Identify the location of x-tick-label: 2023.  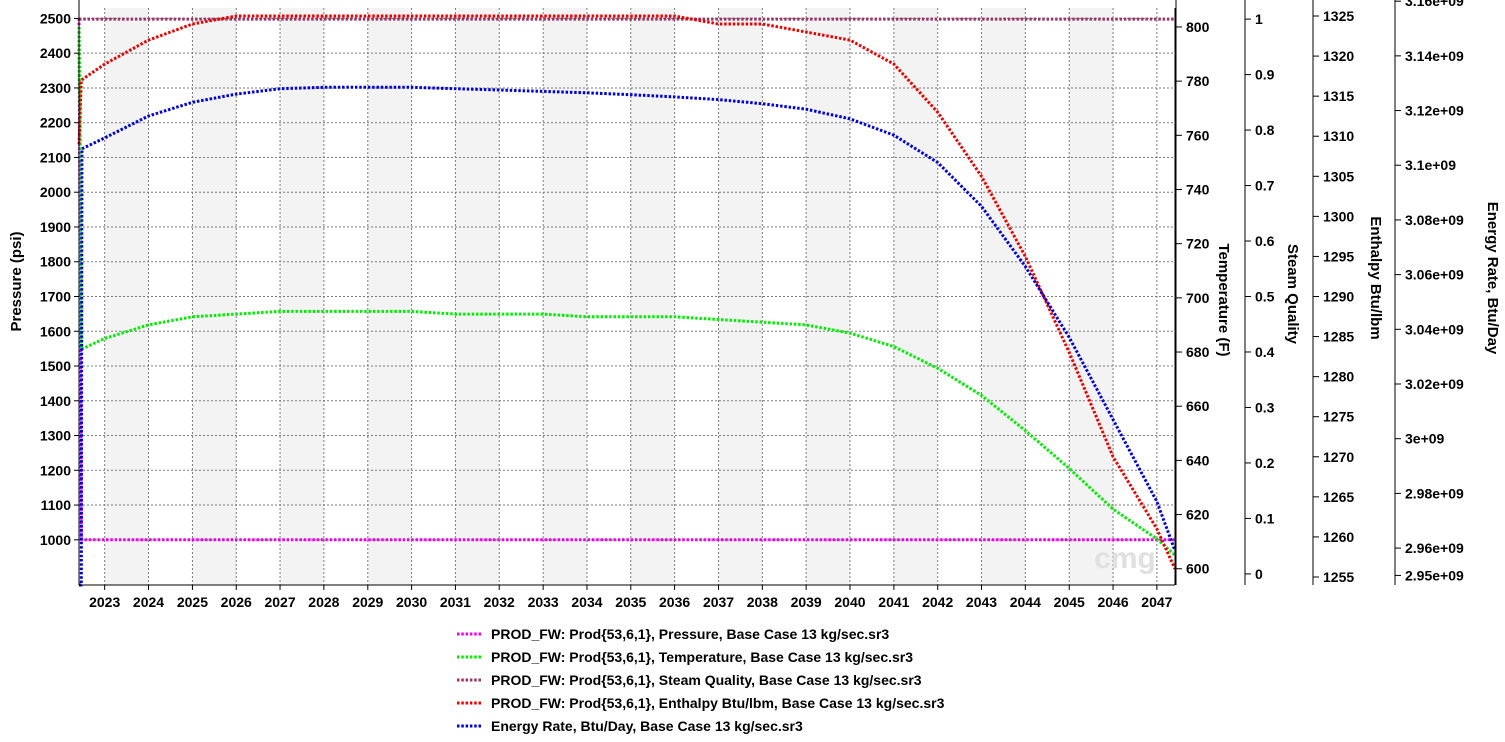
(104, 602).